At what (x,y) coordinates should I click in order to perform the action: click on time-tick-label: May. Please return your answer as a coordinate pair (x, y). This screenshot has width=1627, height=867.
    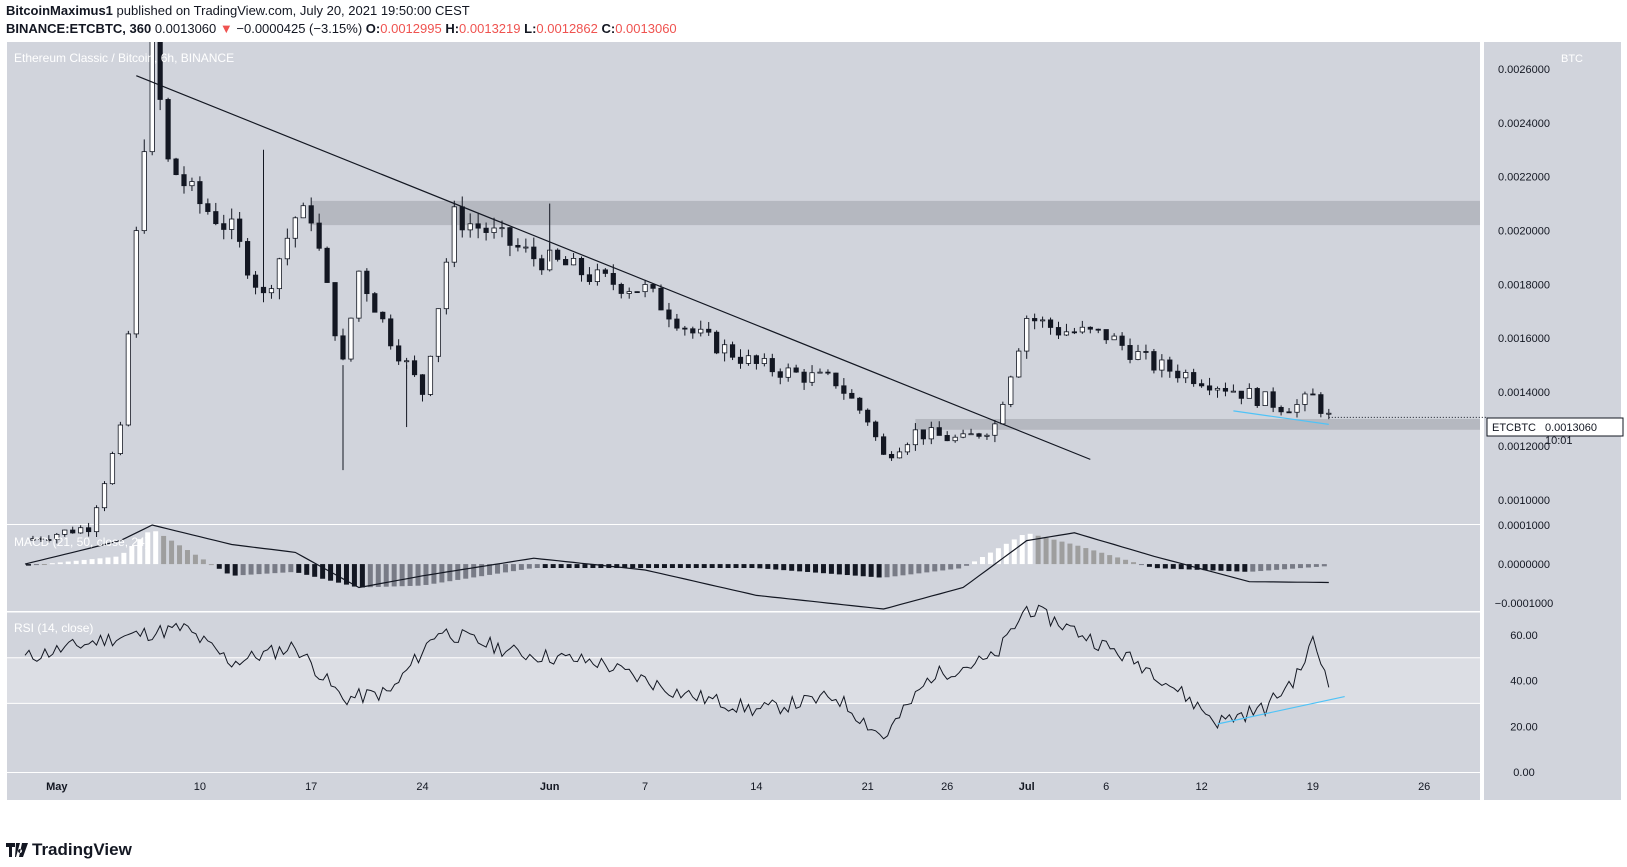
    Looking at the image, I should click on (57, 787).